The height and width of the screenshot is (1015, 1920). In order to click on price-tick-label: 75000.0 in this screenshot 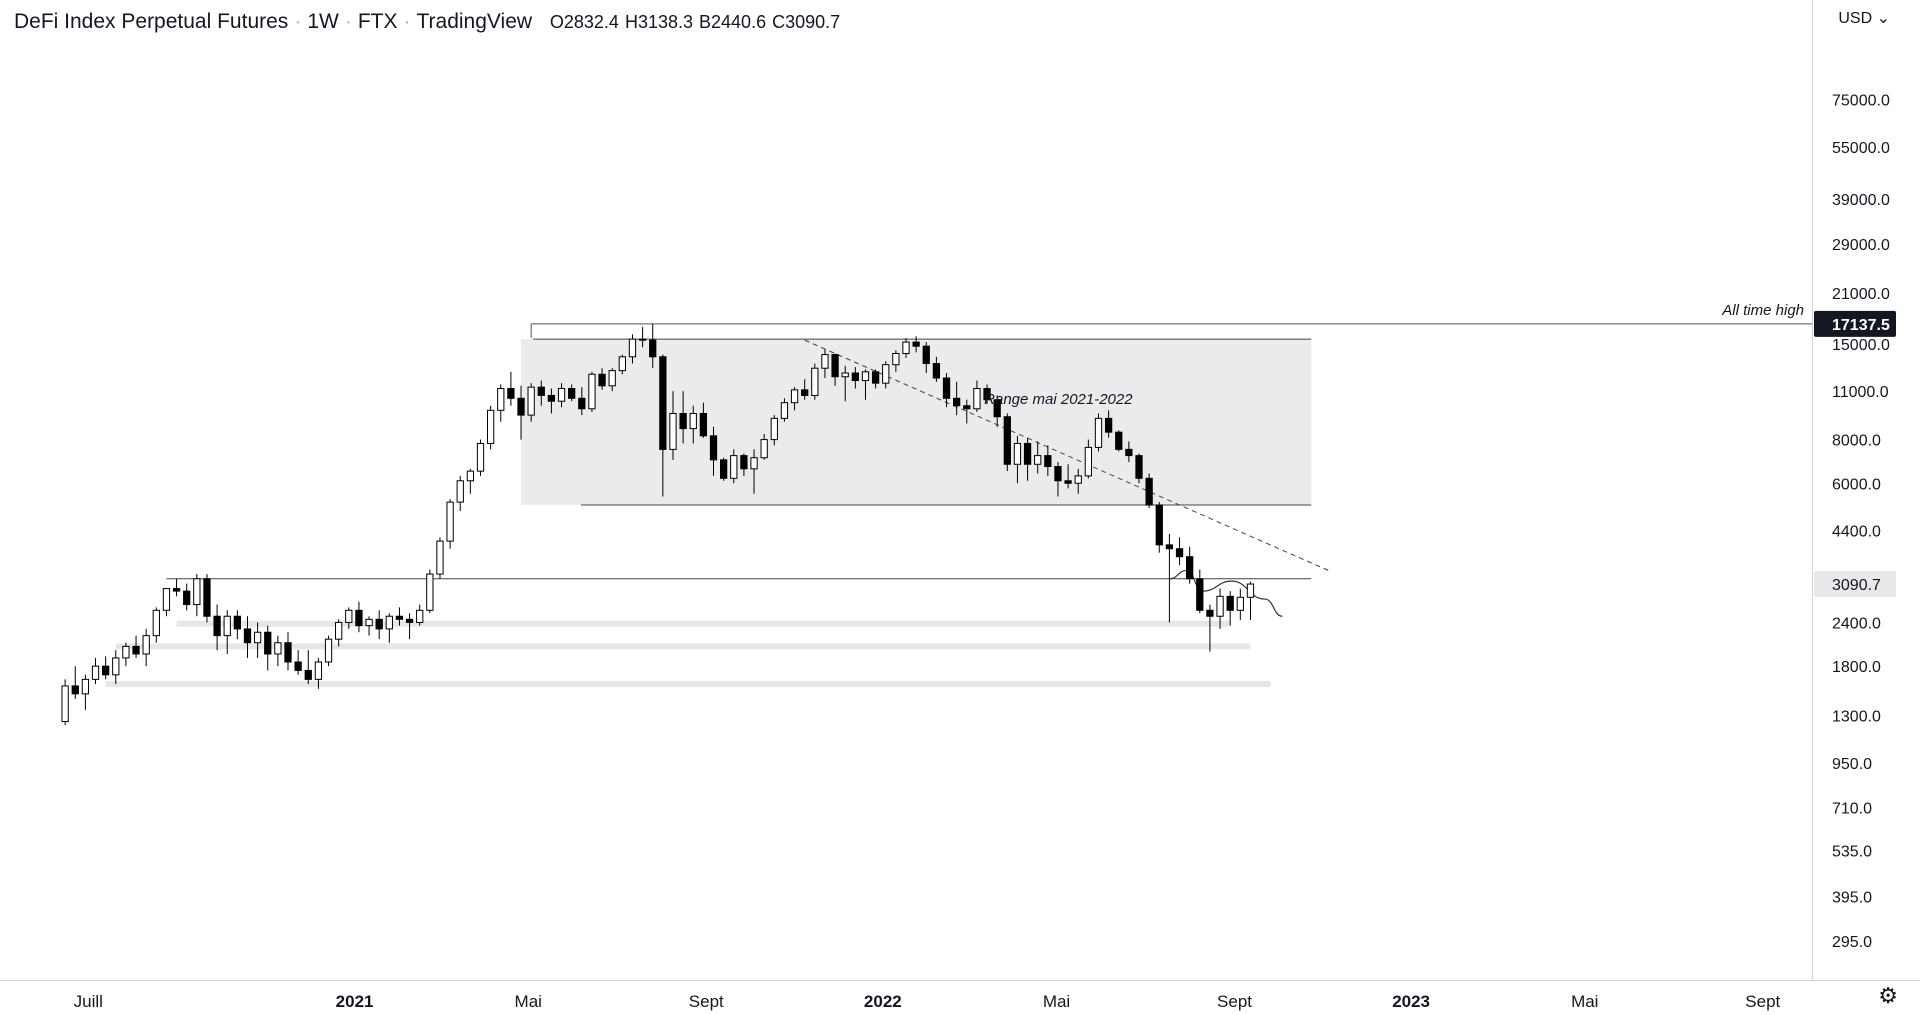, I will do `click(1861, 101)`.